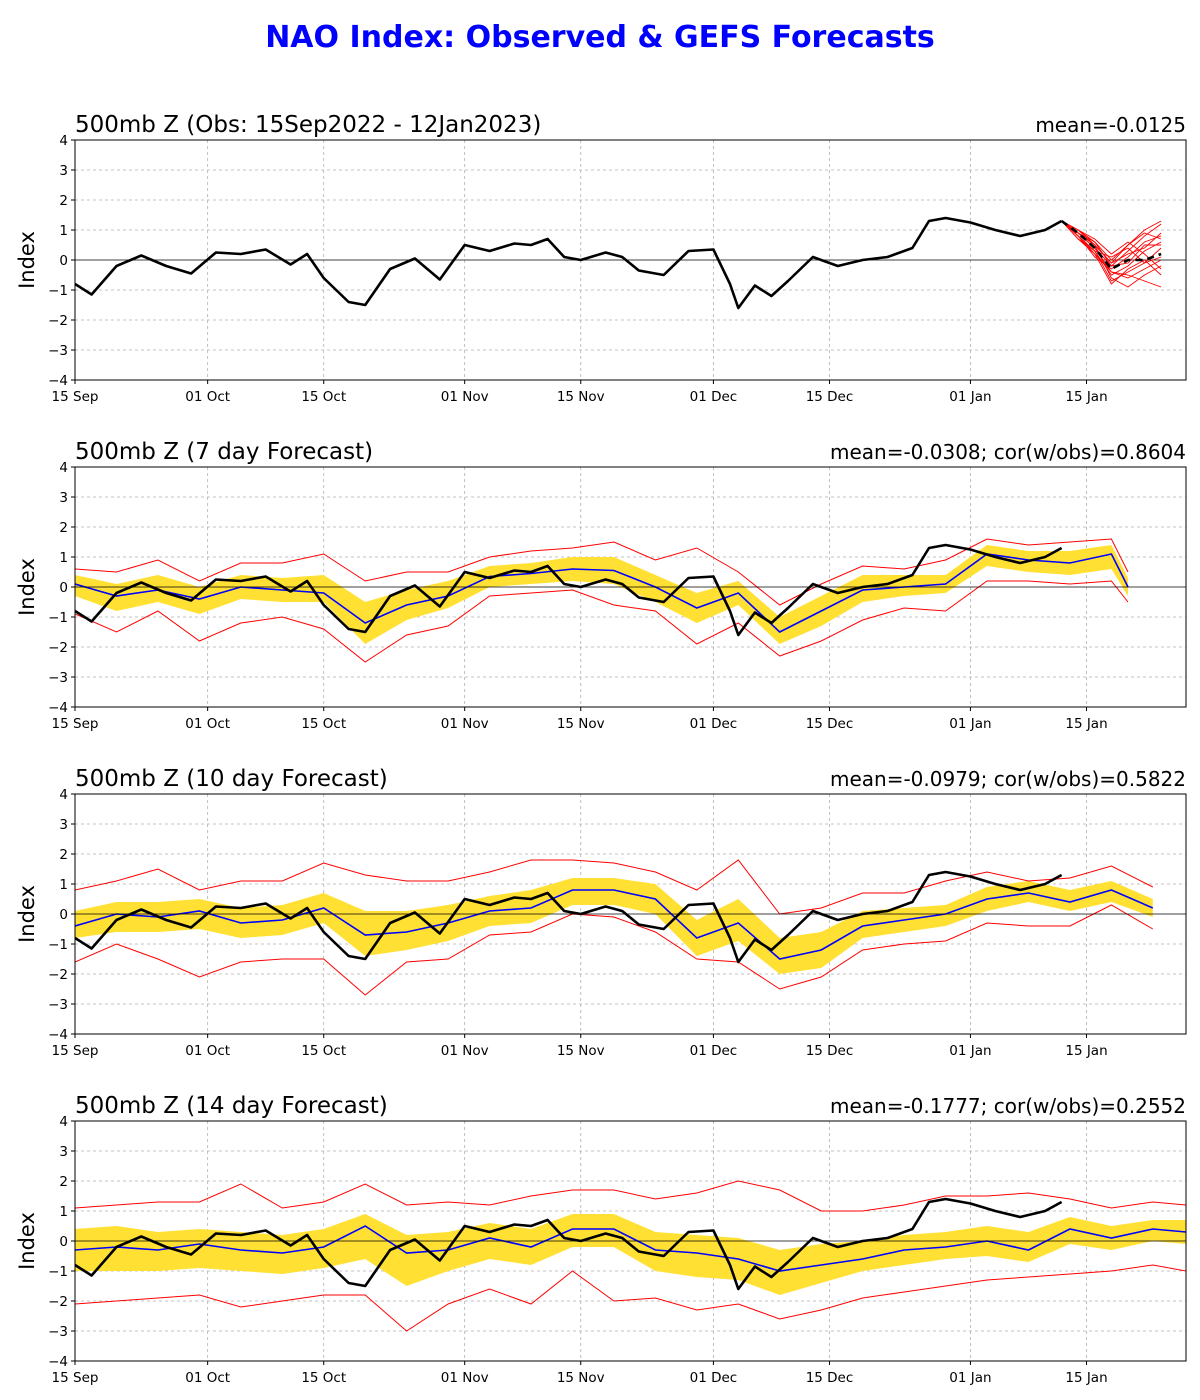  What do you see at coordinates (1008, 1106) in the screenshot?
I see `panel-stat: mean=-0.1777; cor(w/obs)=0.2552` at bounding box center [1008, 1106].